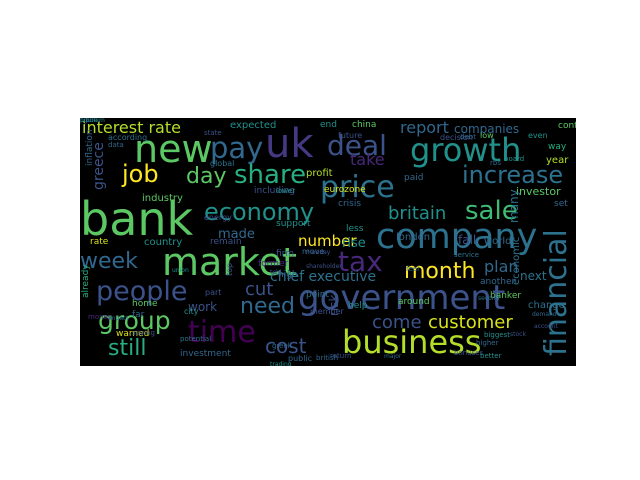 The image size is (640, 480). What do you see at coordinates (514, 206) in the screenshot?
I see `cloud-word: many` at bounding box center [514, 206].